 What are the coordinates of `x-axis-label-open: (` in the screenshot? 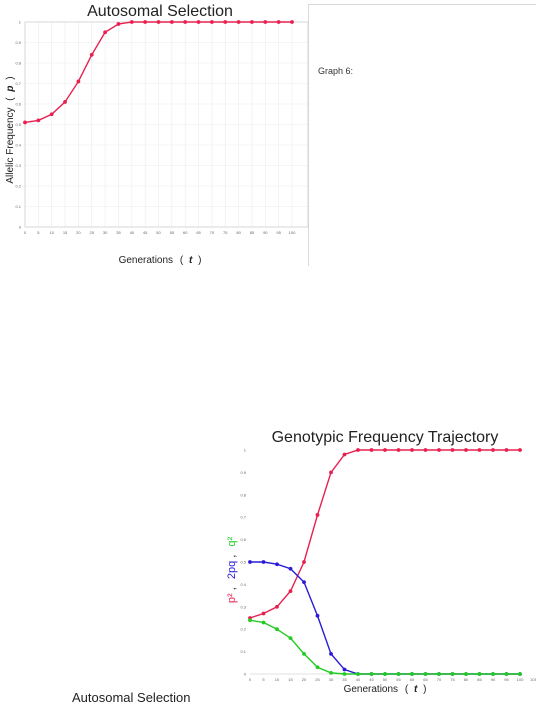 It's located at (182, 260).